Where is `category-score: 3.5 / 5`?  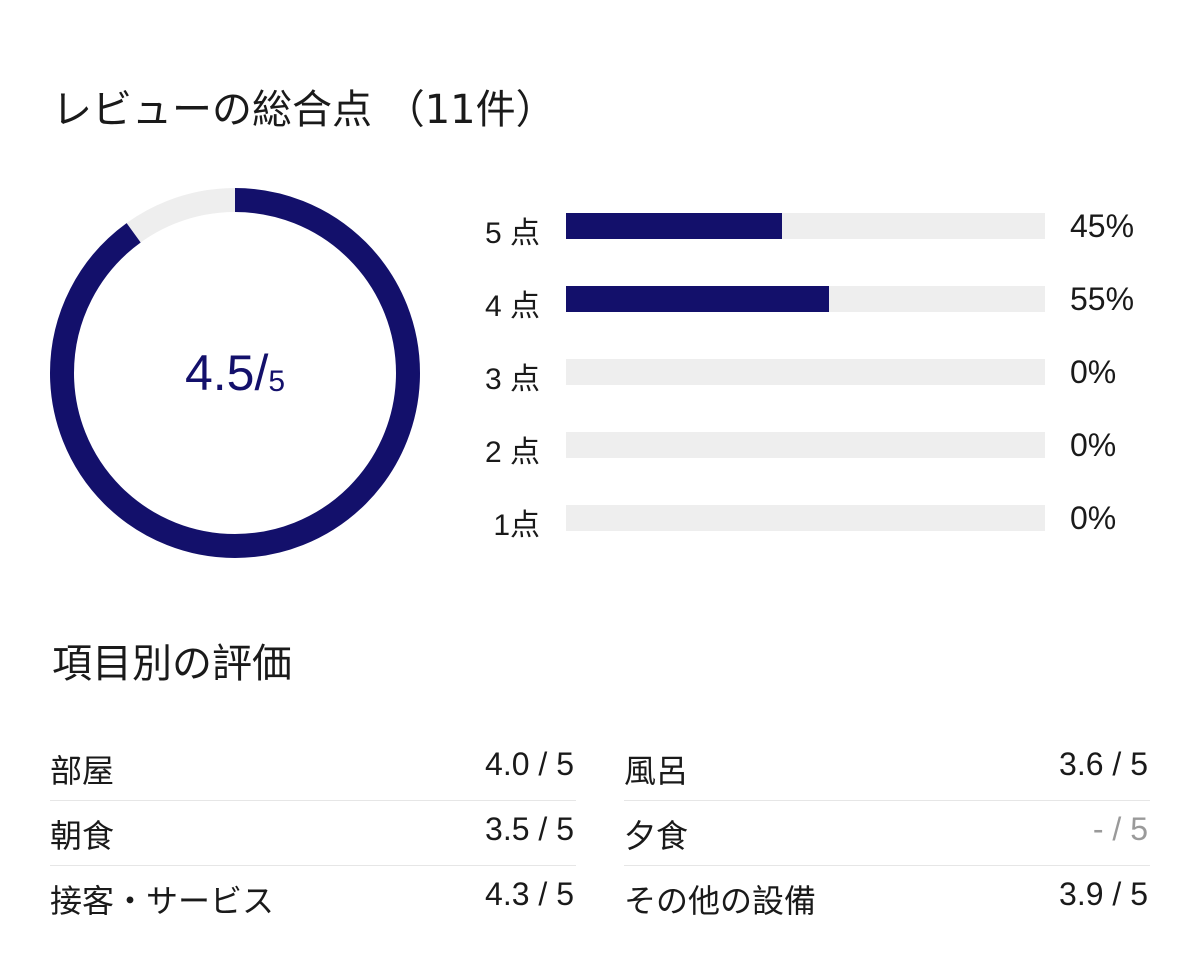
category-score: 3.5 / 5 is located at coordinates (529, 829).